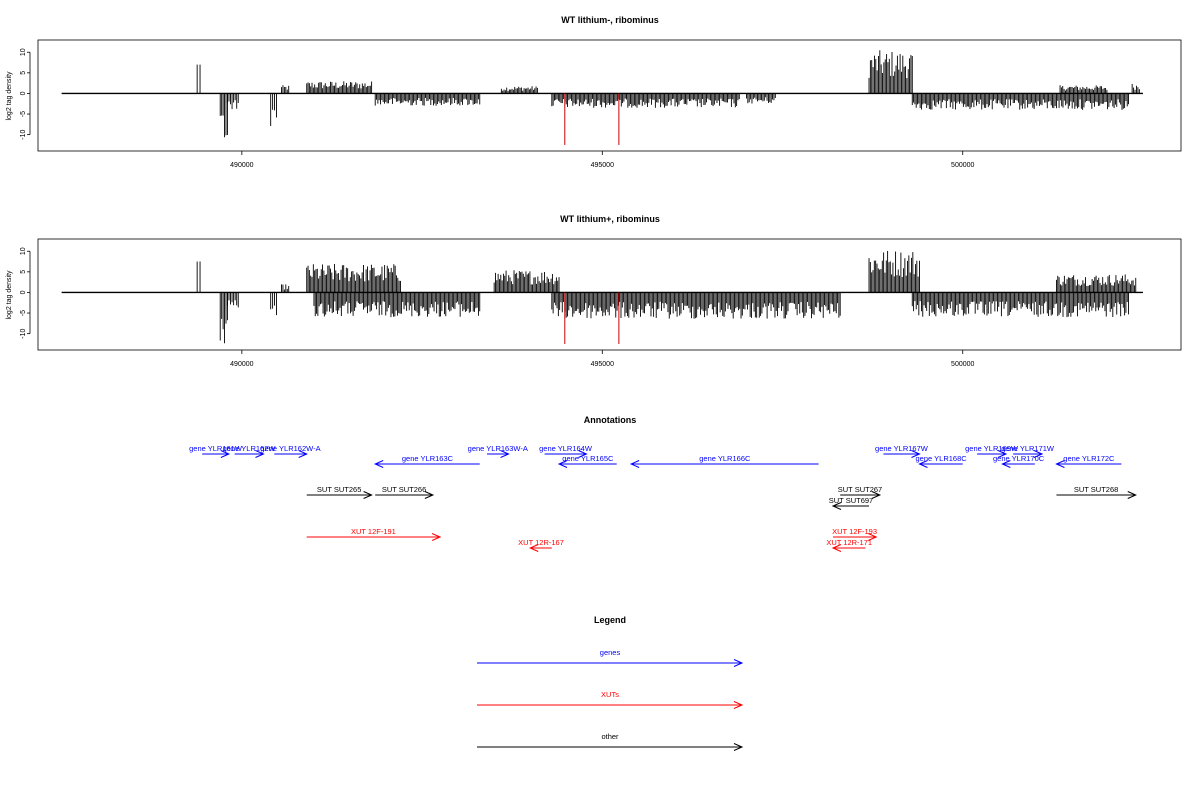 This screenshot has height=800, width=1200. I want to click on legend: Legend genes XUTs other, so click(610, 683).